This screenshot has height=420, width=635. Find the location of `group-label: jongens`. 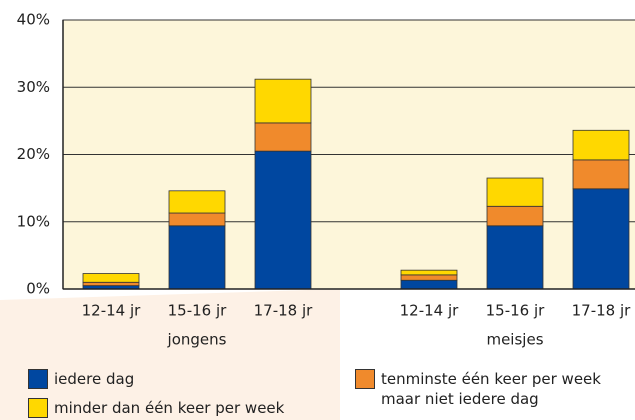

group-label: jongens is located at coordinates (197, 340).